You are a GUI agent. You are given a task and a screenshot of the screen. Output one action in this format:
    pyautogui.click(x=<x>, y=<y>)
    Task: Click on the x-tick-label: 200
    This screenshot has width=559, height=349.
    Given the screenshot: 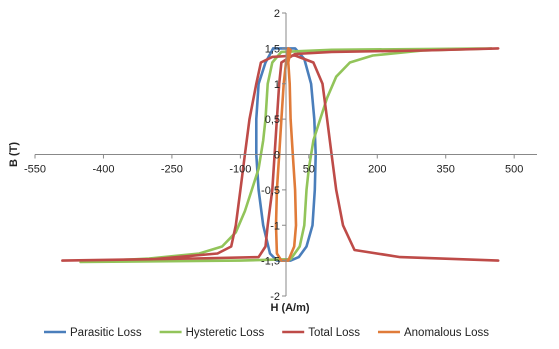 What is the action you would take?
    pyautogui.click(x=377, y=170)
    